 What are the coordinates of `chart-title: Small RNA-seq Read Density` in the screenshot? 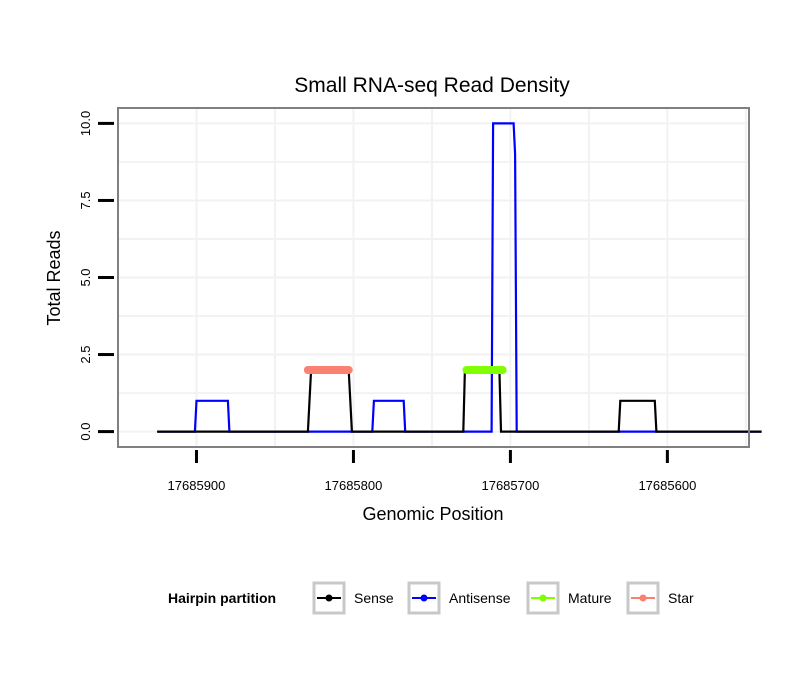 It's located at (432, 85).